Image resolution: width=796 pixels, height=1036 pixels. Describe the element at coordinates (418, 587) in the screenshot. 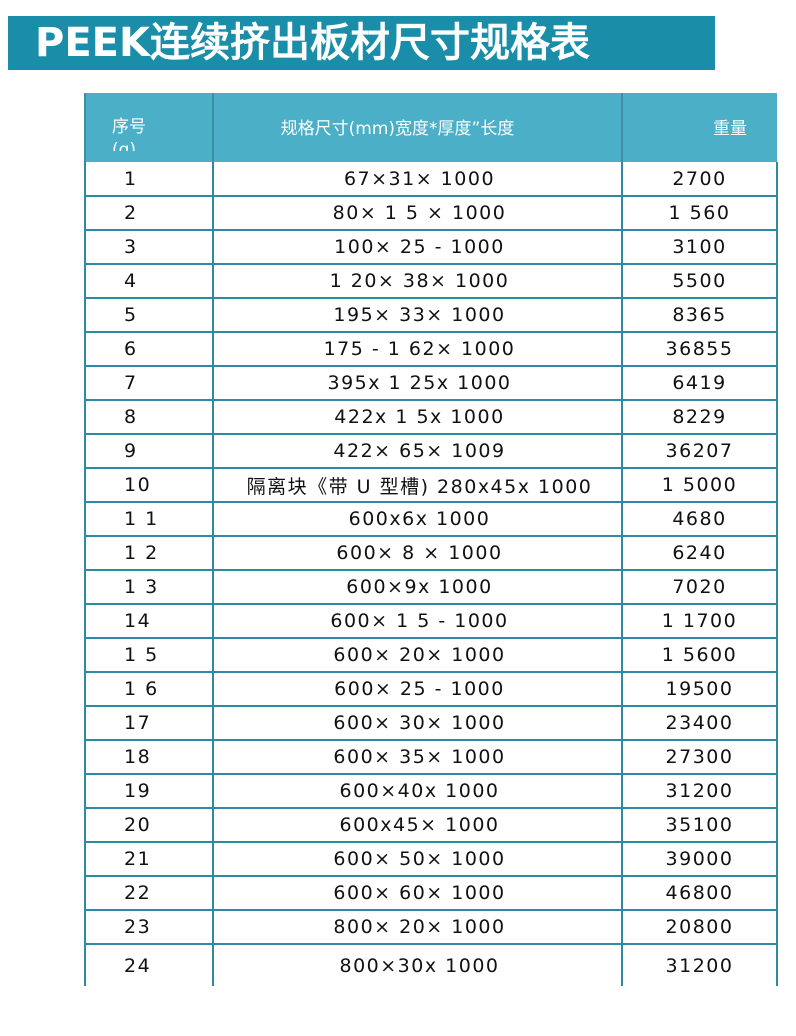

I see `cell-spec: 600×9x 1000` at that location.